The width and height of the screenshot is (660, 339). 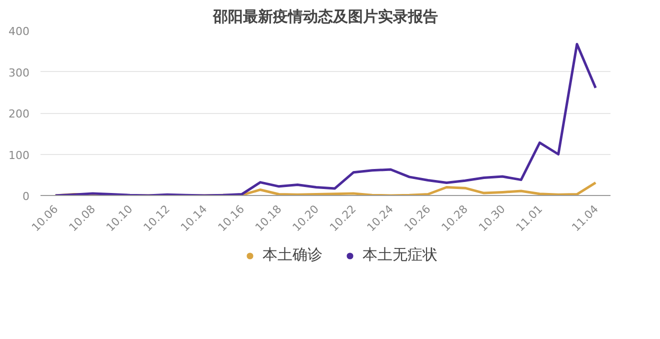 I want to click on y-tick-label: 200, so click(x=19, y=114).